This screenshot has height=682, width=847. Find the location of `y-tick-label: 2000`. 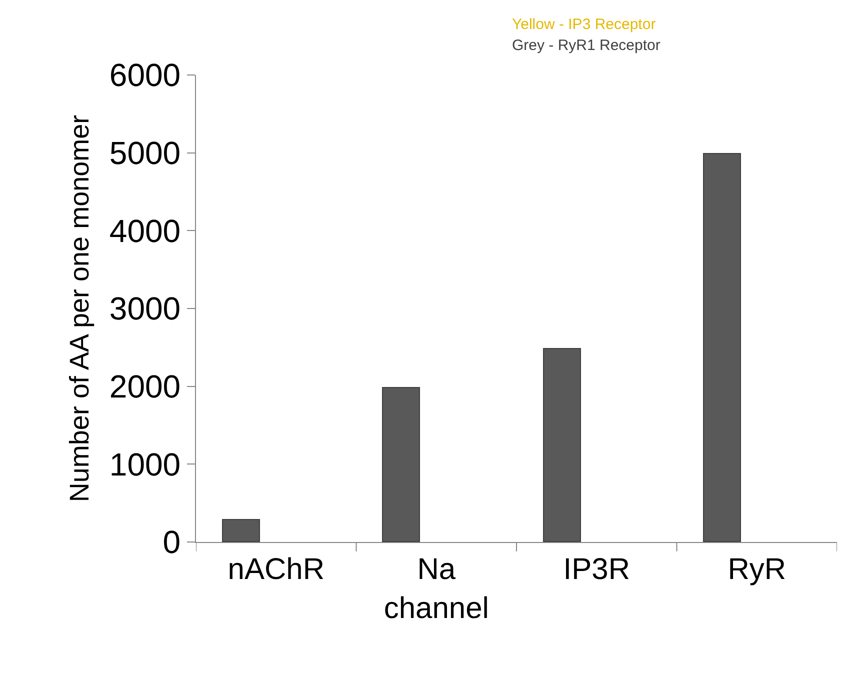

y-tick-label: 2000 is located at coordinates (145, 386).